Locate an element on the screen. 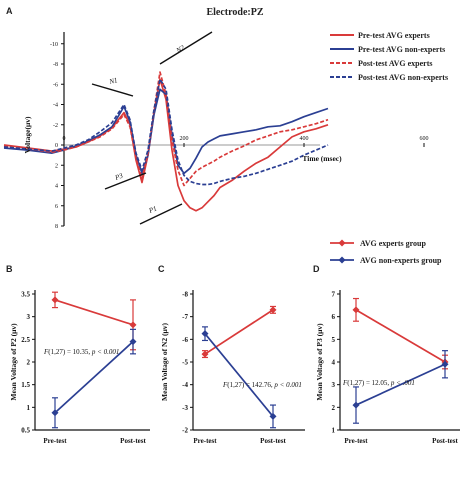  panel-c-plot: -8 -7 -6 -5 -4 -3 -2 Pre-test Post-test is located at coordinates (243, 367).